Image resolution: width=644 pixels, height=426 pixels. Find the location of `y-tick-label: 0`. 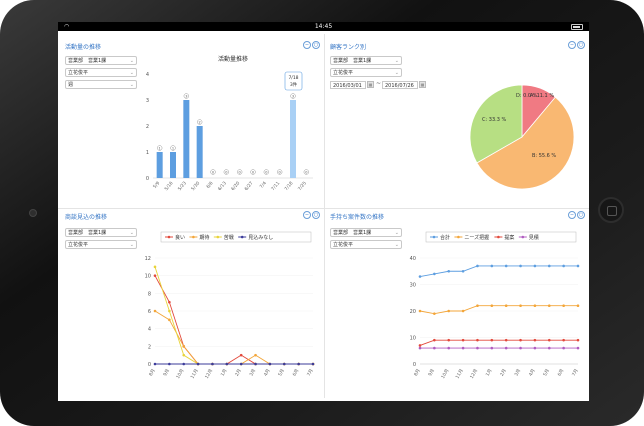

y-tick-label: 0 is located at coordinates (149, 365).